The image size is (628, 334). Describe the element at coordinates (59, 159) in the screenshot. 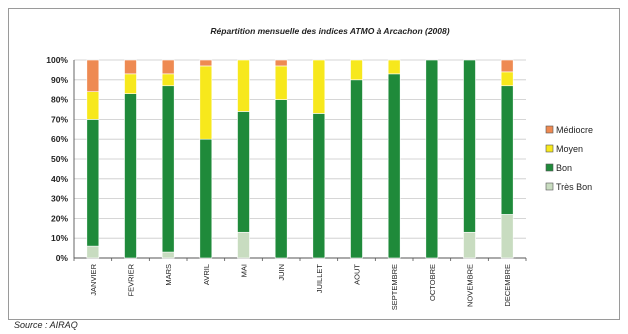

I see `y-tick-label: 50%` at that location.